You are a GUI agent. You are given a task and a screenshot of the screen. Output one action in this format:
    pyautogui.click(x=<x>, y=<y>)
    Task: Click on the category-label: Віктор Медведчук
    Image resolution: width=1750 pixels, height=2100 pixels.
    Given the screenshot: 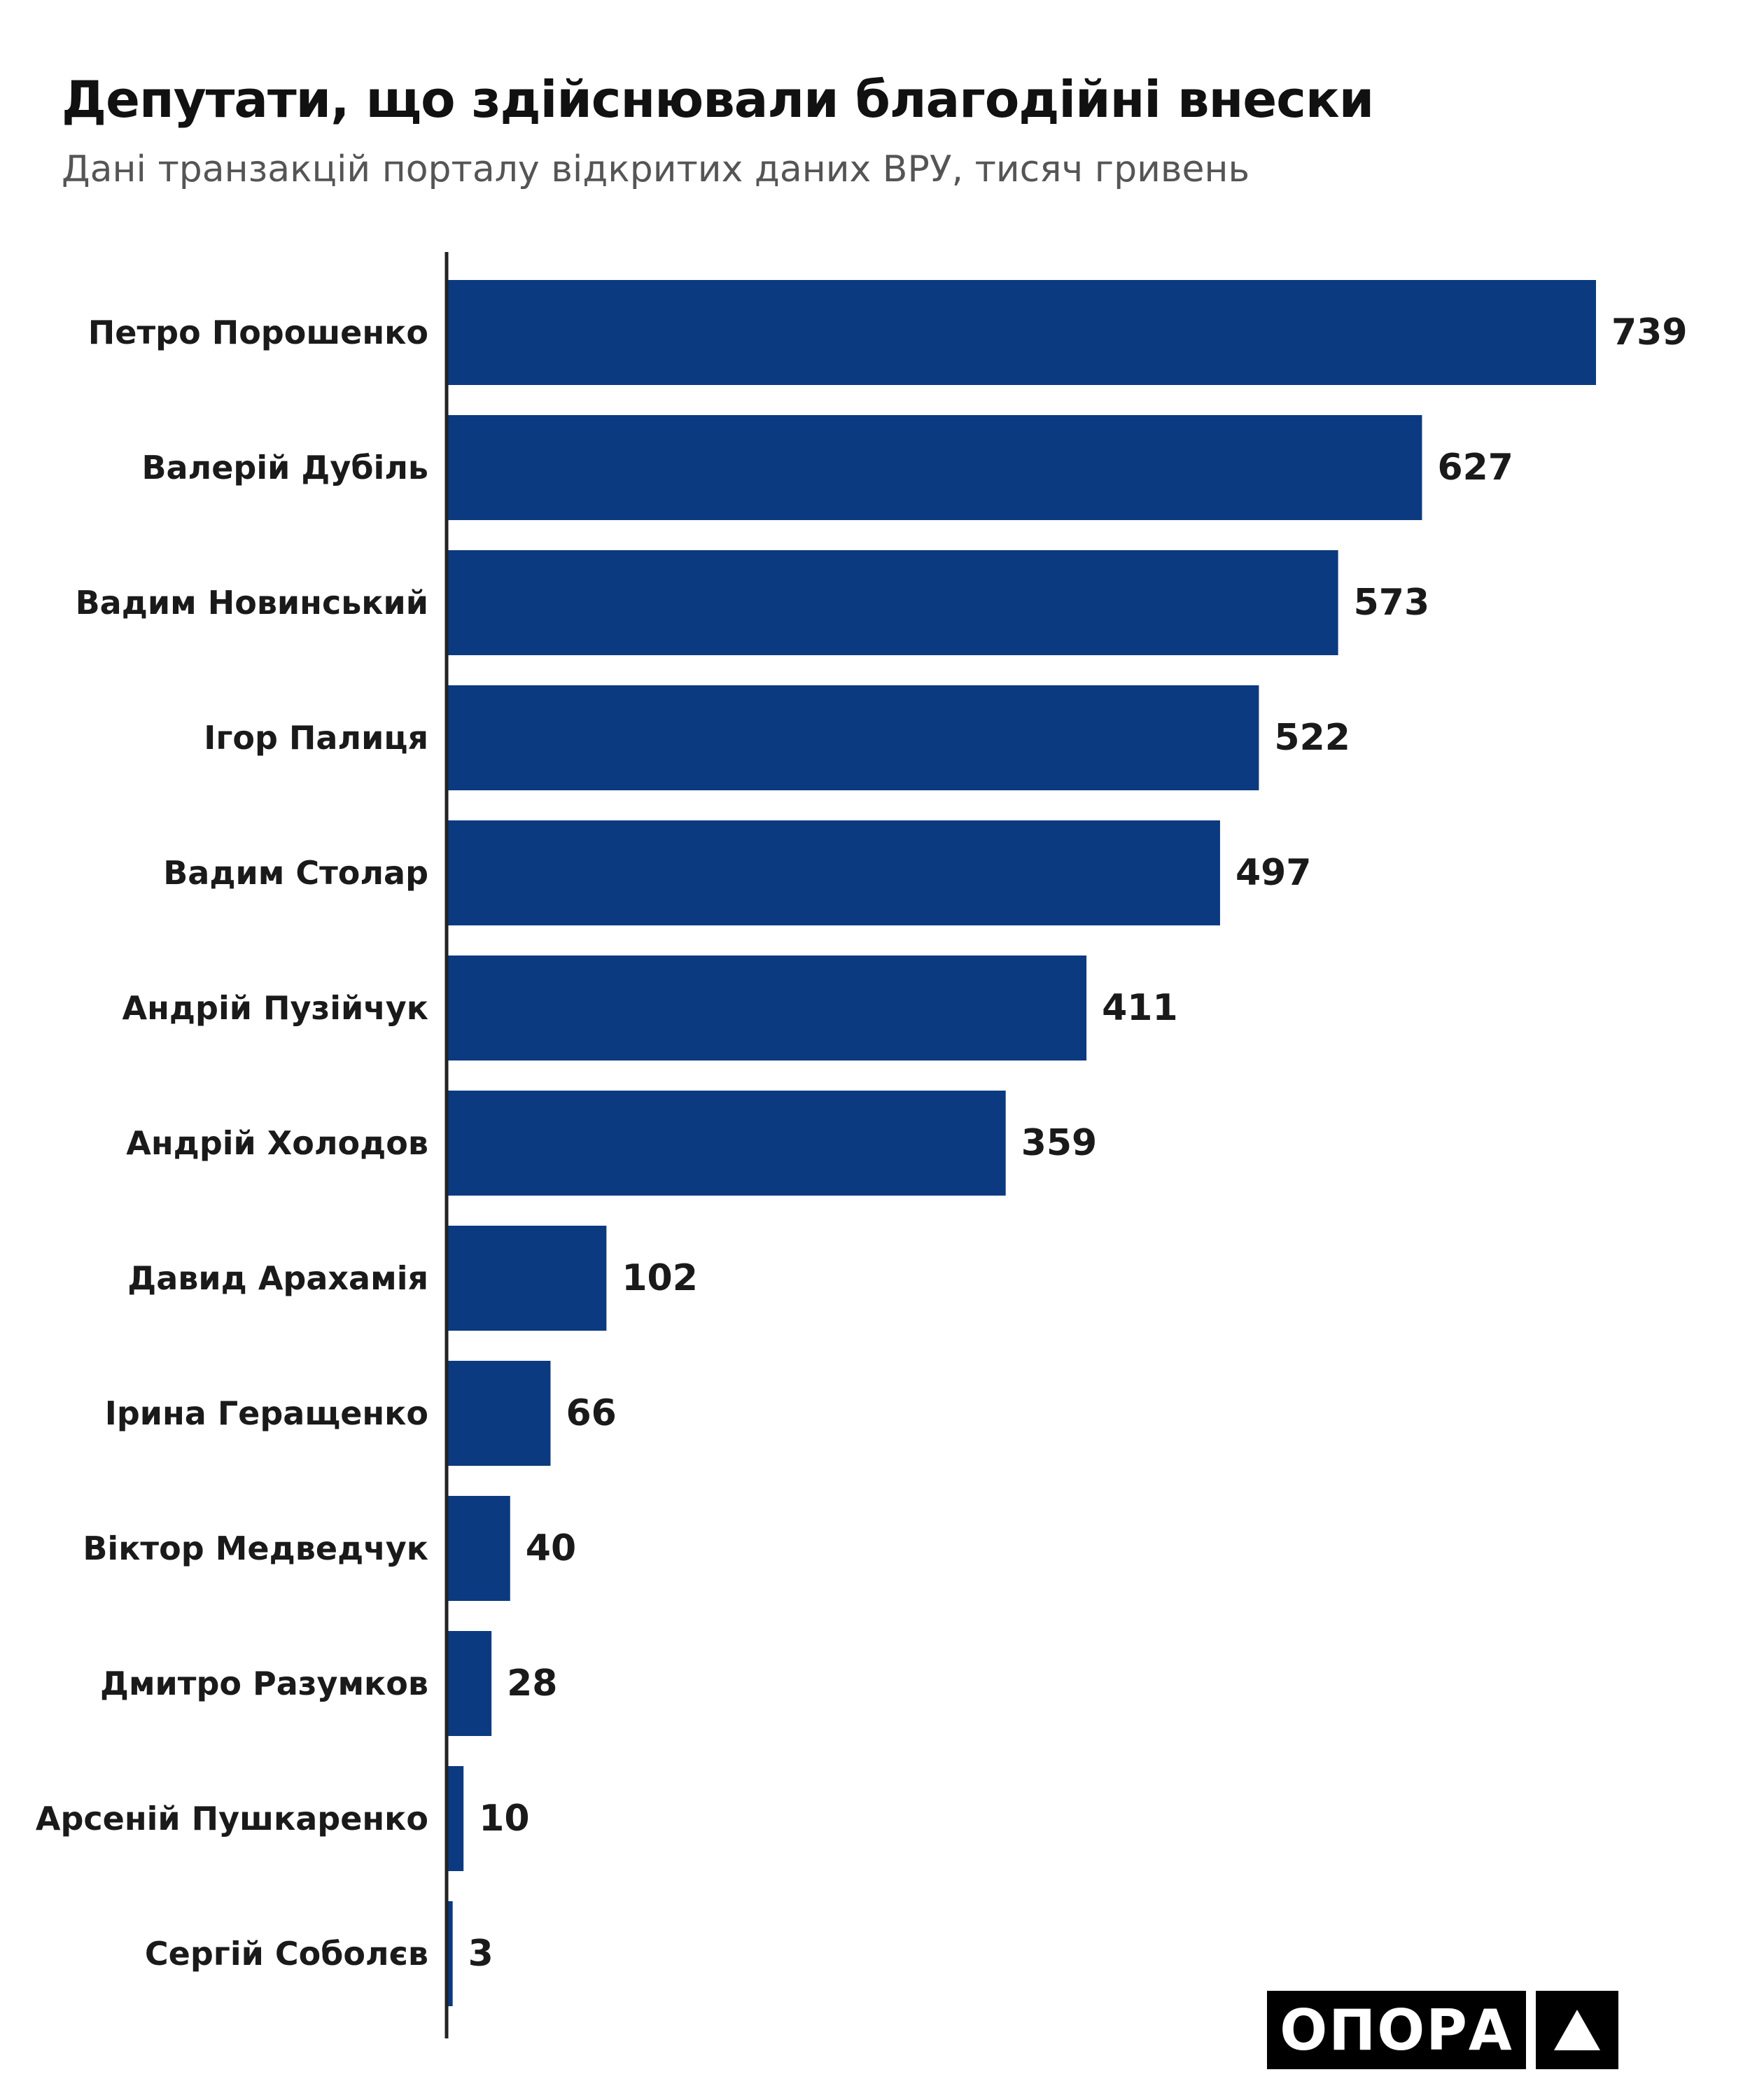 What is the action you would take?
    pyautogui.click(x=255, y=1548)
    